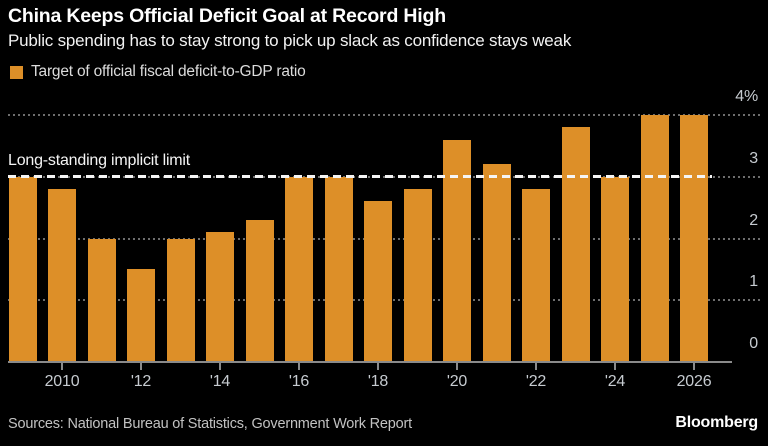 The height and width of the screenshot is (446, 768). Describe the element at coordinates (338, 269) in the screenshot. I see `bar-2017` at that location.